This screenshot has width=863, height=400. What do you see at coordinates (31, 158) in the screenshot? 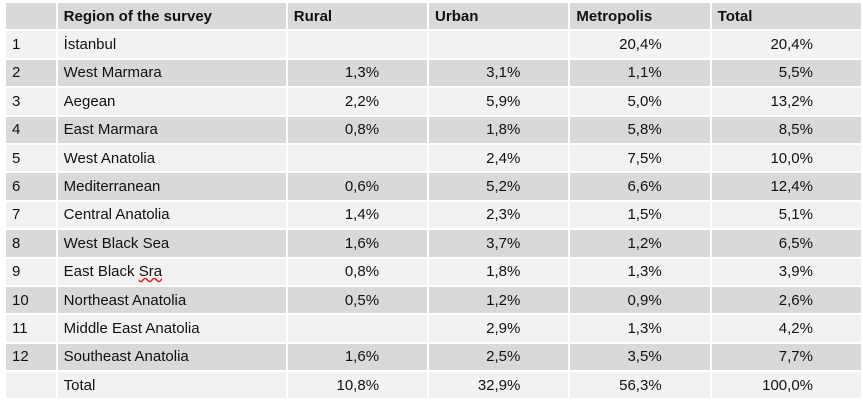
I see `table-cell: 5` at bounding box center [31, 158].